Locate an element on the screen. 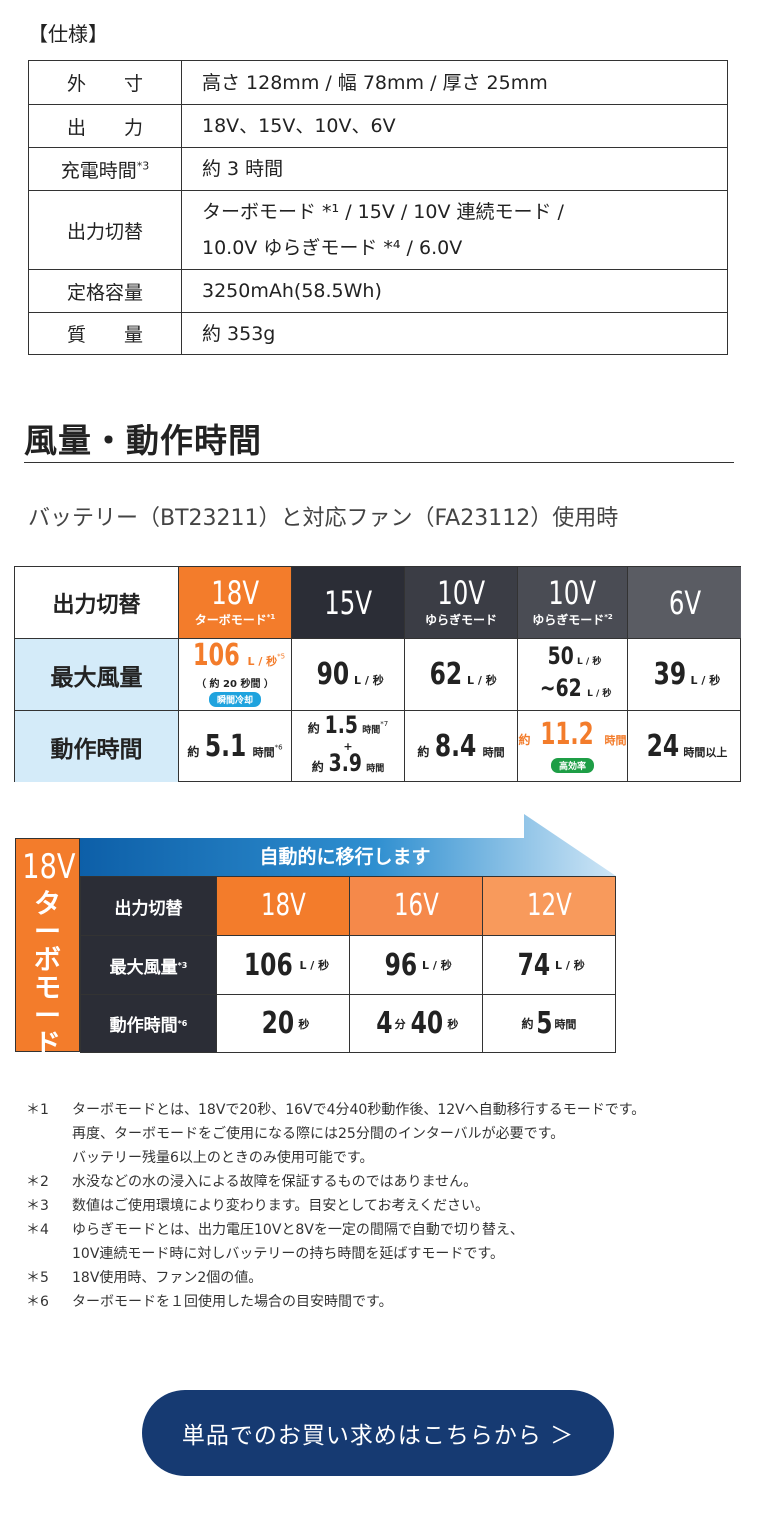  turbo-char: ー is located at coordinates (47, 932).